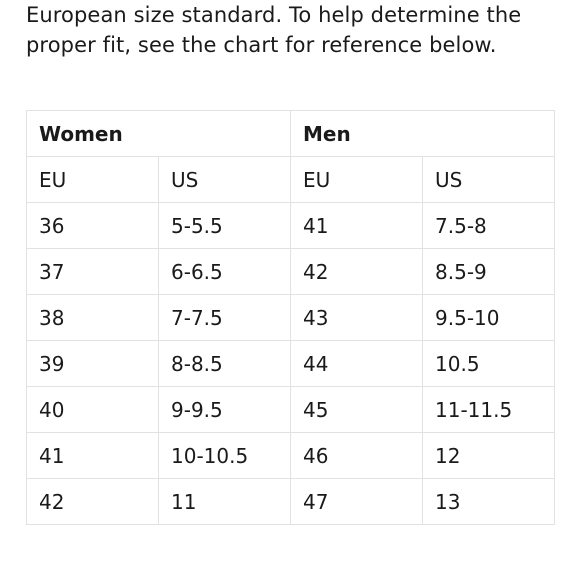  I want to click on men-us-cell: 10.5, so click(489, 363).